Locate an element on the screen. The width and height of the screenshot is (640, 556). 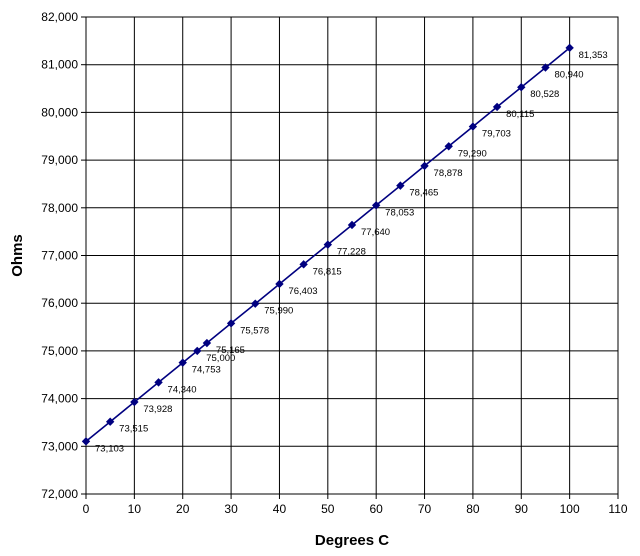
data-label: 79,290 is located at coordinates (472, 153).